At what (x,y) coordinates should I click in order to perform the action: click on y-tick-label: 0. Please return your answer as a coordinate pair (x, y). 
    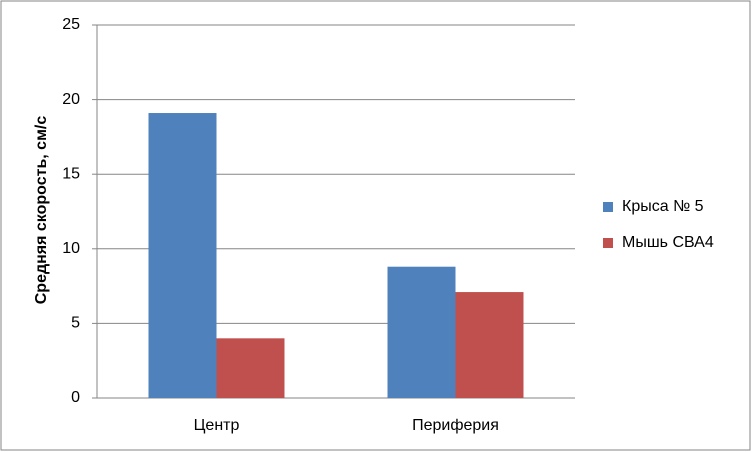
    Looking at the image, I should click on (75, 397).